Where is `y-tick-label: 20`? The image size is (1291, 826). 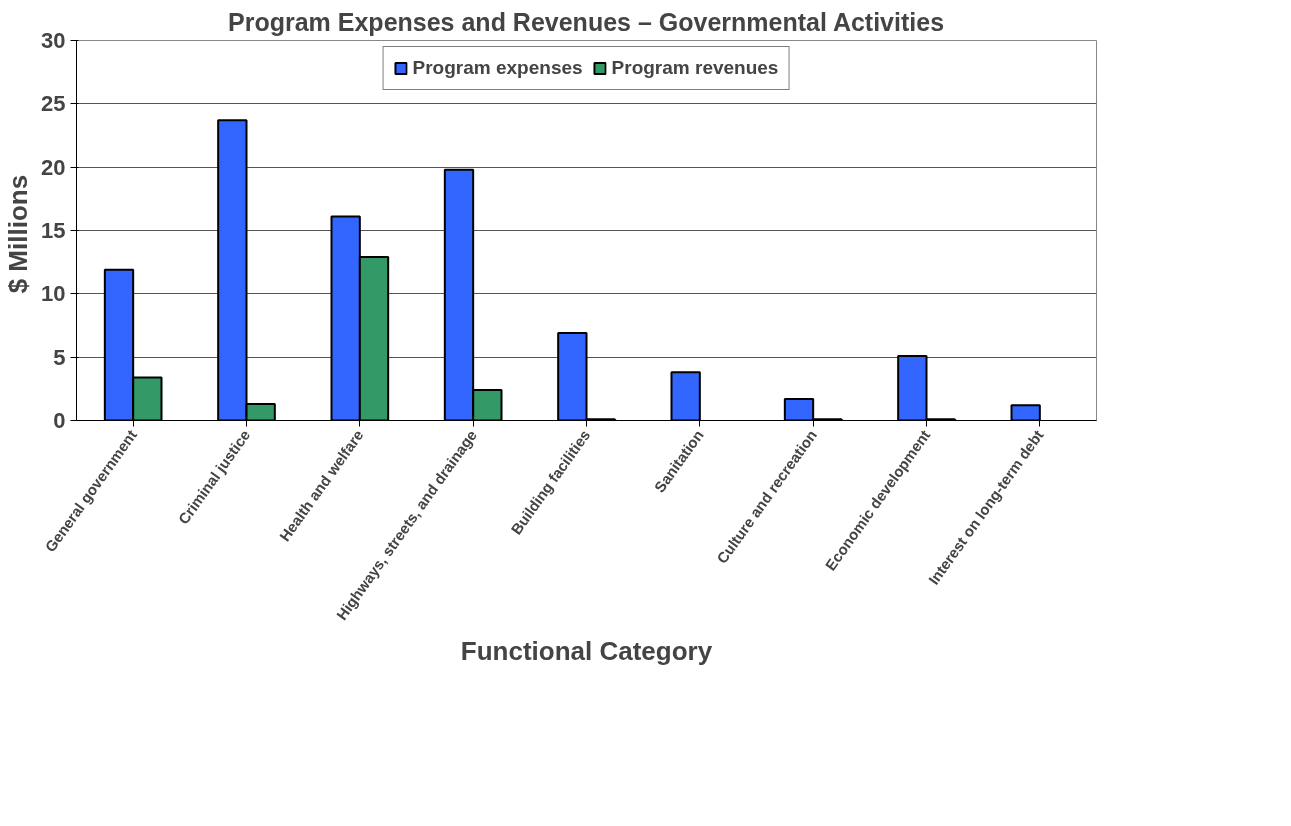 y-tick-label: 20 is located at coordinates (53, 167).